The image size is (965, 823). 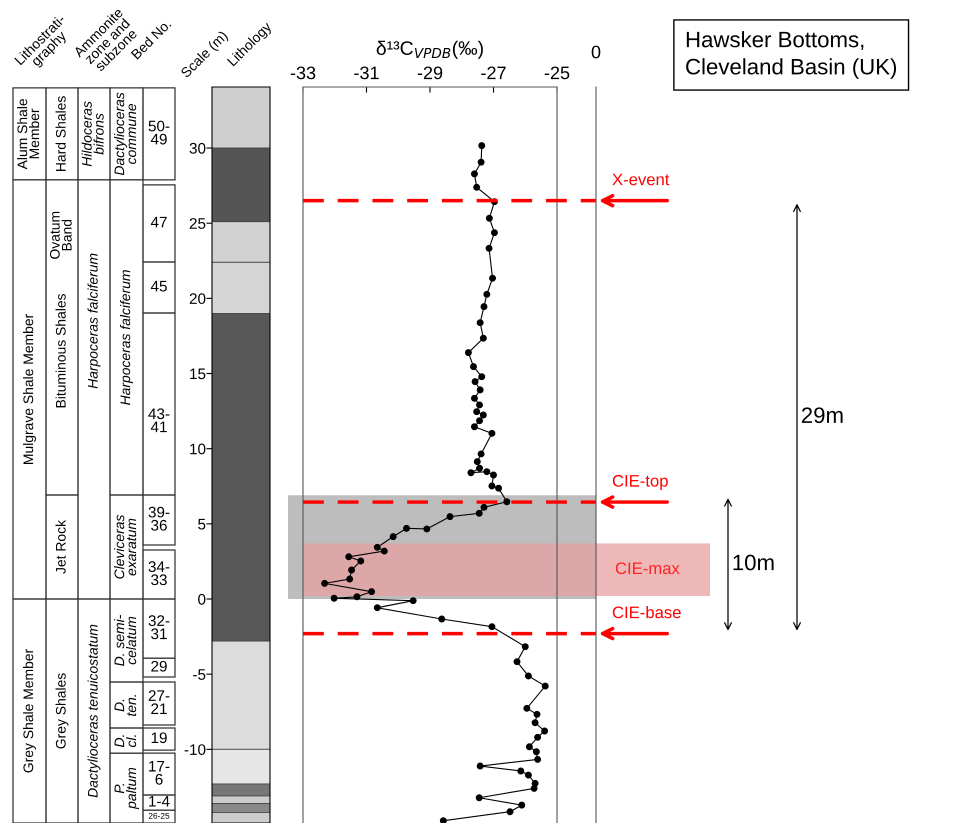 I want to click on text: Dactylioceras tenuicostatum, so click(x=94, y=711).